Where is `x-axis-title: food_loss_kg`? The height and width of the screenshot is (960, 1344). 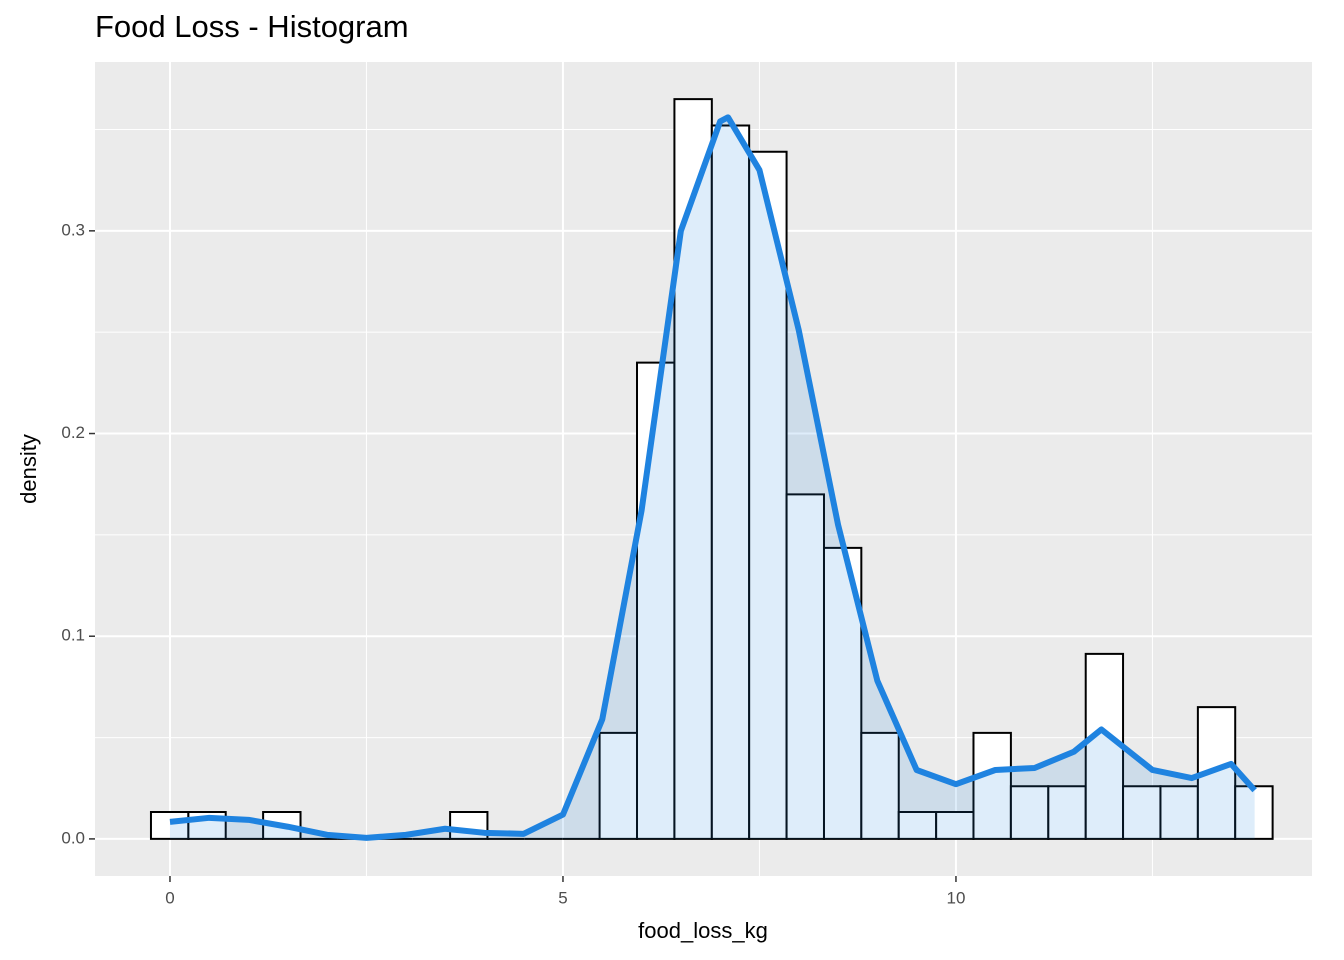
x-axis-title: food_loss_kg is located at coordinates (703, 930).